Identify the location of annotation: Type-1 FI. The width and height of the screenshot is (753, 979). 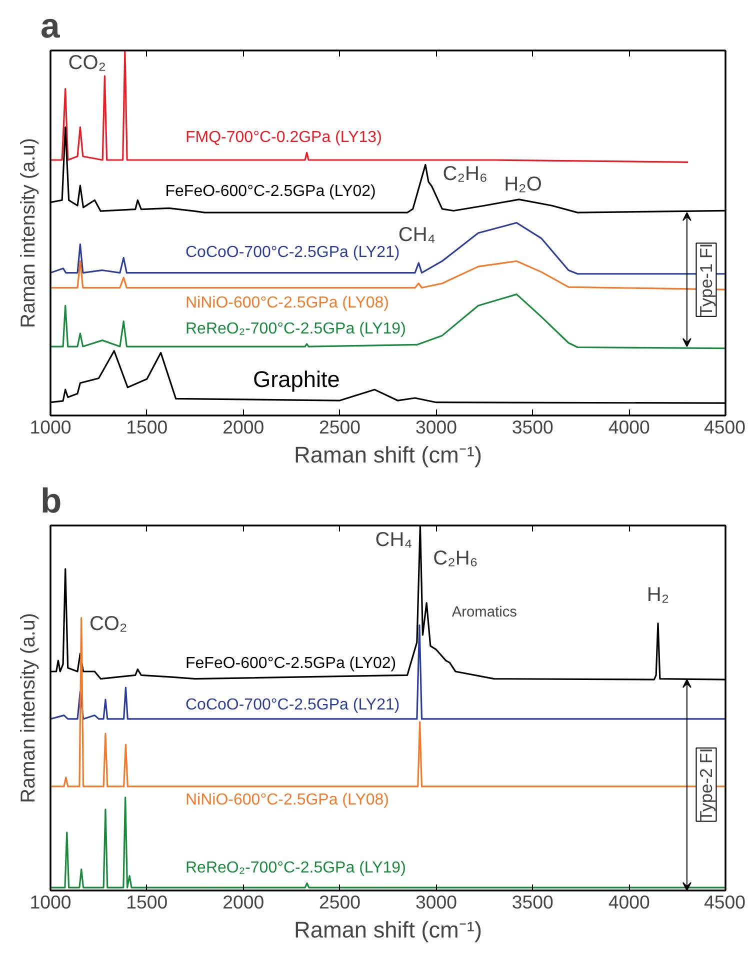
(706, 279).